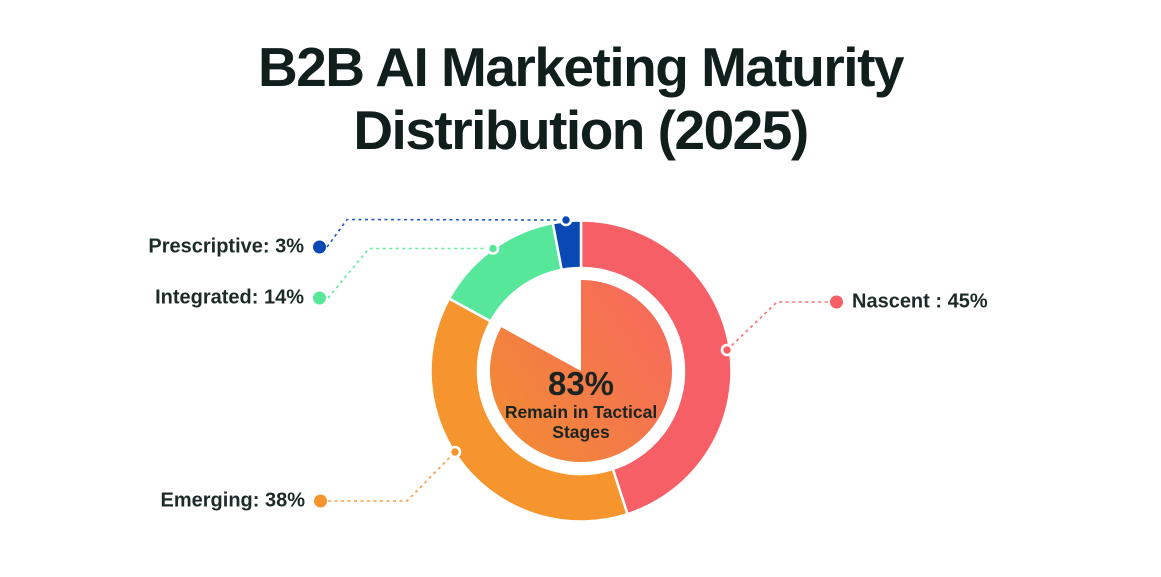  What do you see at coordinates (320, 501) in the screenshot?
I see `emerging-dot-icon` at bounding box center [320, 501].